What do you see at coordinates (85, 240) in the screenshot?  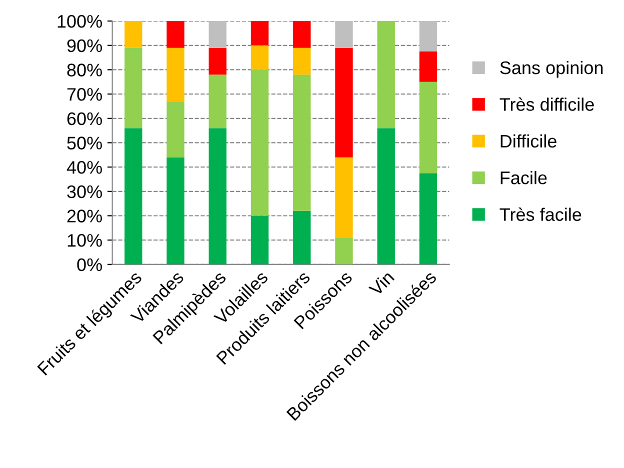 I see `y-tick-label: 10%` at bounding box center [85, 240].